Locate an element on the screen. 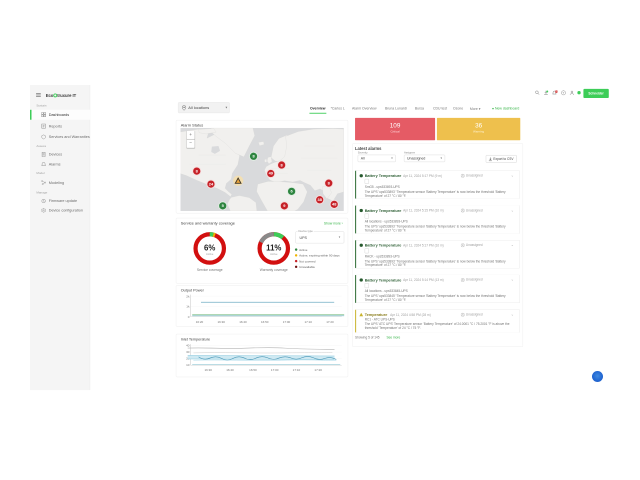  svg-text: 10 is located at coordinates (188, 365).